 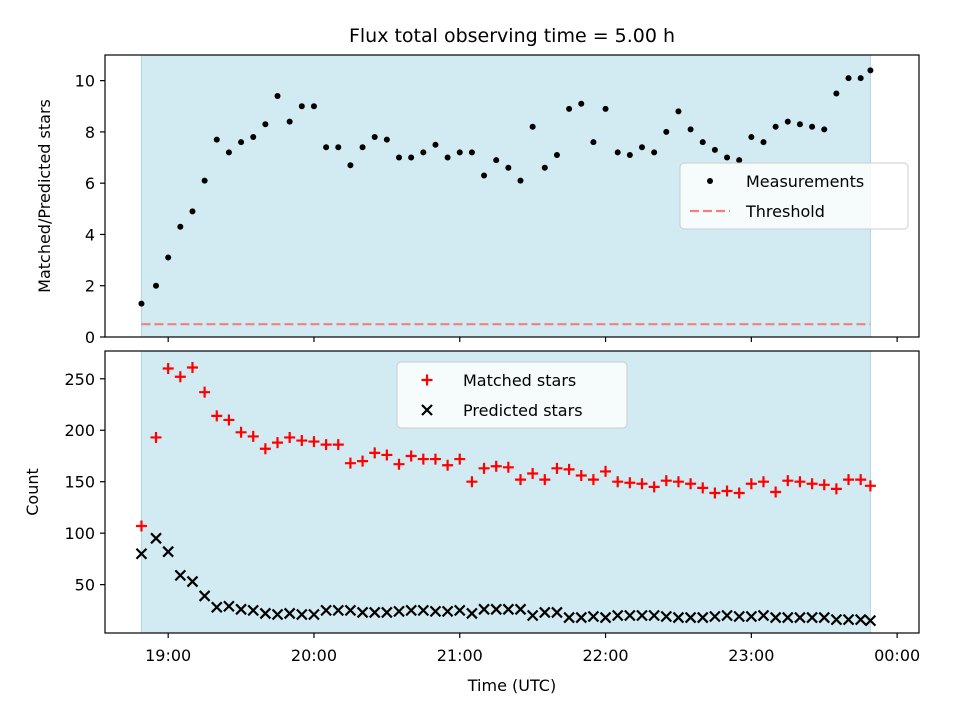 What do you see at coordinates (79, 430) in the screenshot?
I see `y-tick-label: 200` at bounding box center [79, 430].